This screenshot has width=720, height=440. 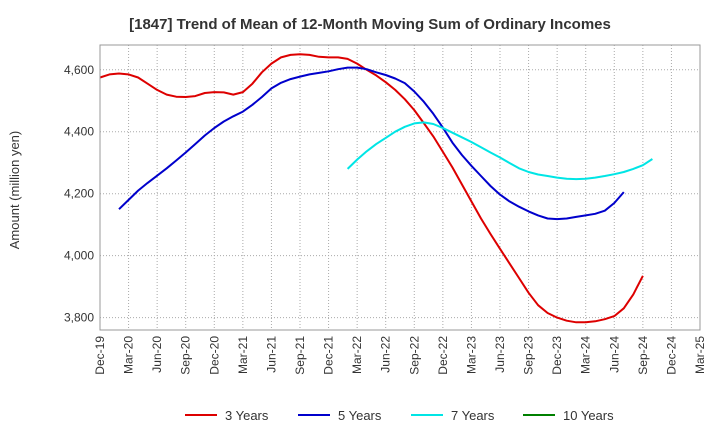 I want to click on y-axis-label: Amount (million yen), so click(x=14, y=190).